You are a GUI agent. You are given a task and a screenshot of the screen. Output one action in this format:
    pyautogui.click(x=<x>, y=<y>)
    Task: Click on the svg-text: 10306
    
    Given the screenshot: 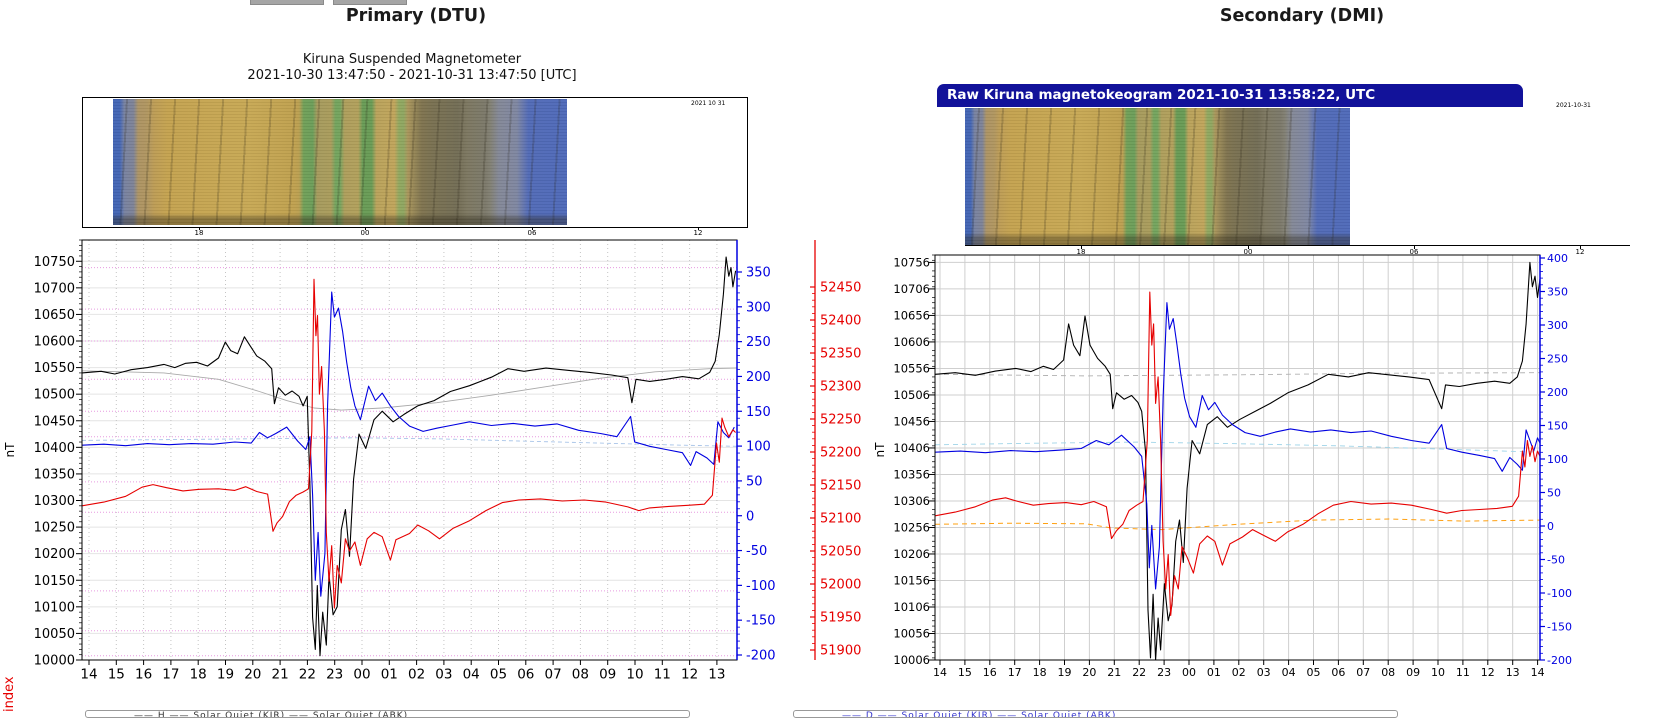 What is the action you would take?
    pyautogui.click(x=911, y=501)
    